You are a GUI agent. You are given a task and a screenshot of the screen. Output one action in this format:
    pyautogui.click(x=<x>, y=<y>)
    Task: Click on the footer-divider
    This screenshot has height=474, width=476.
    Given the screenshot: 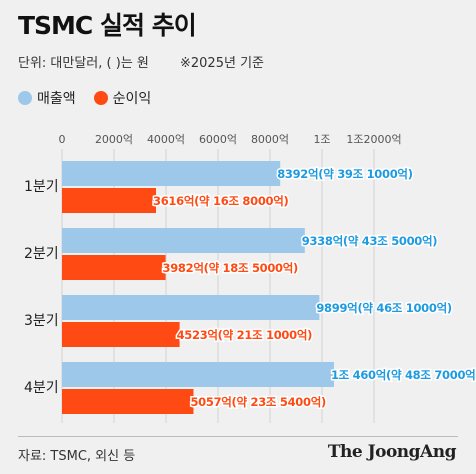 What is the action you would take?
    pyautogui.click(x=238, y=436)
    